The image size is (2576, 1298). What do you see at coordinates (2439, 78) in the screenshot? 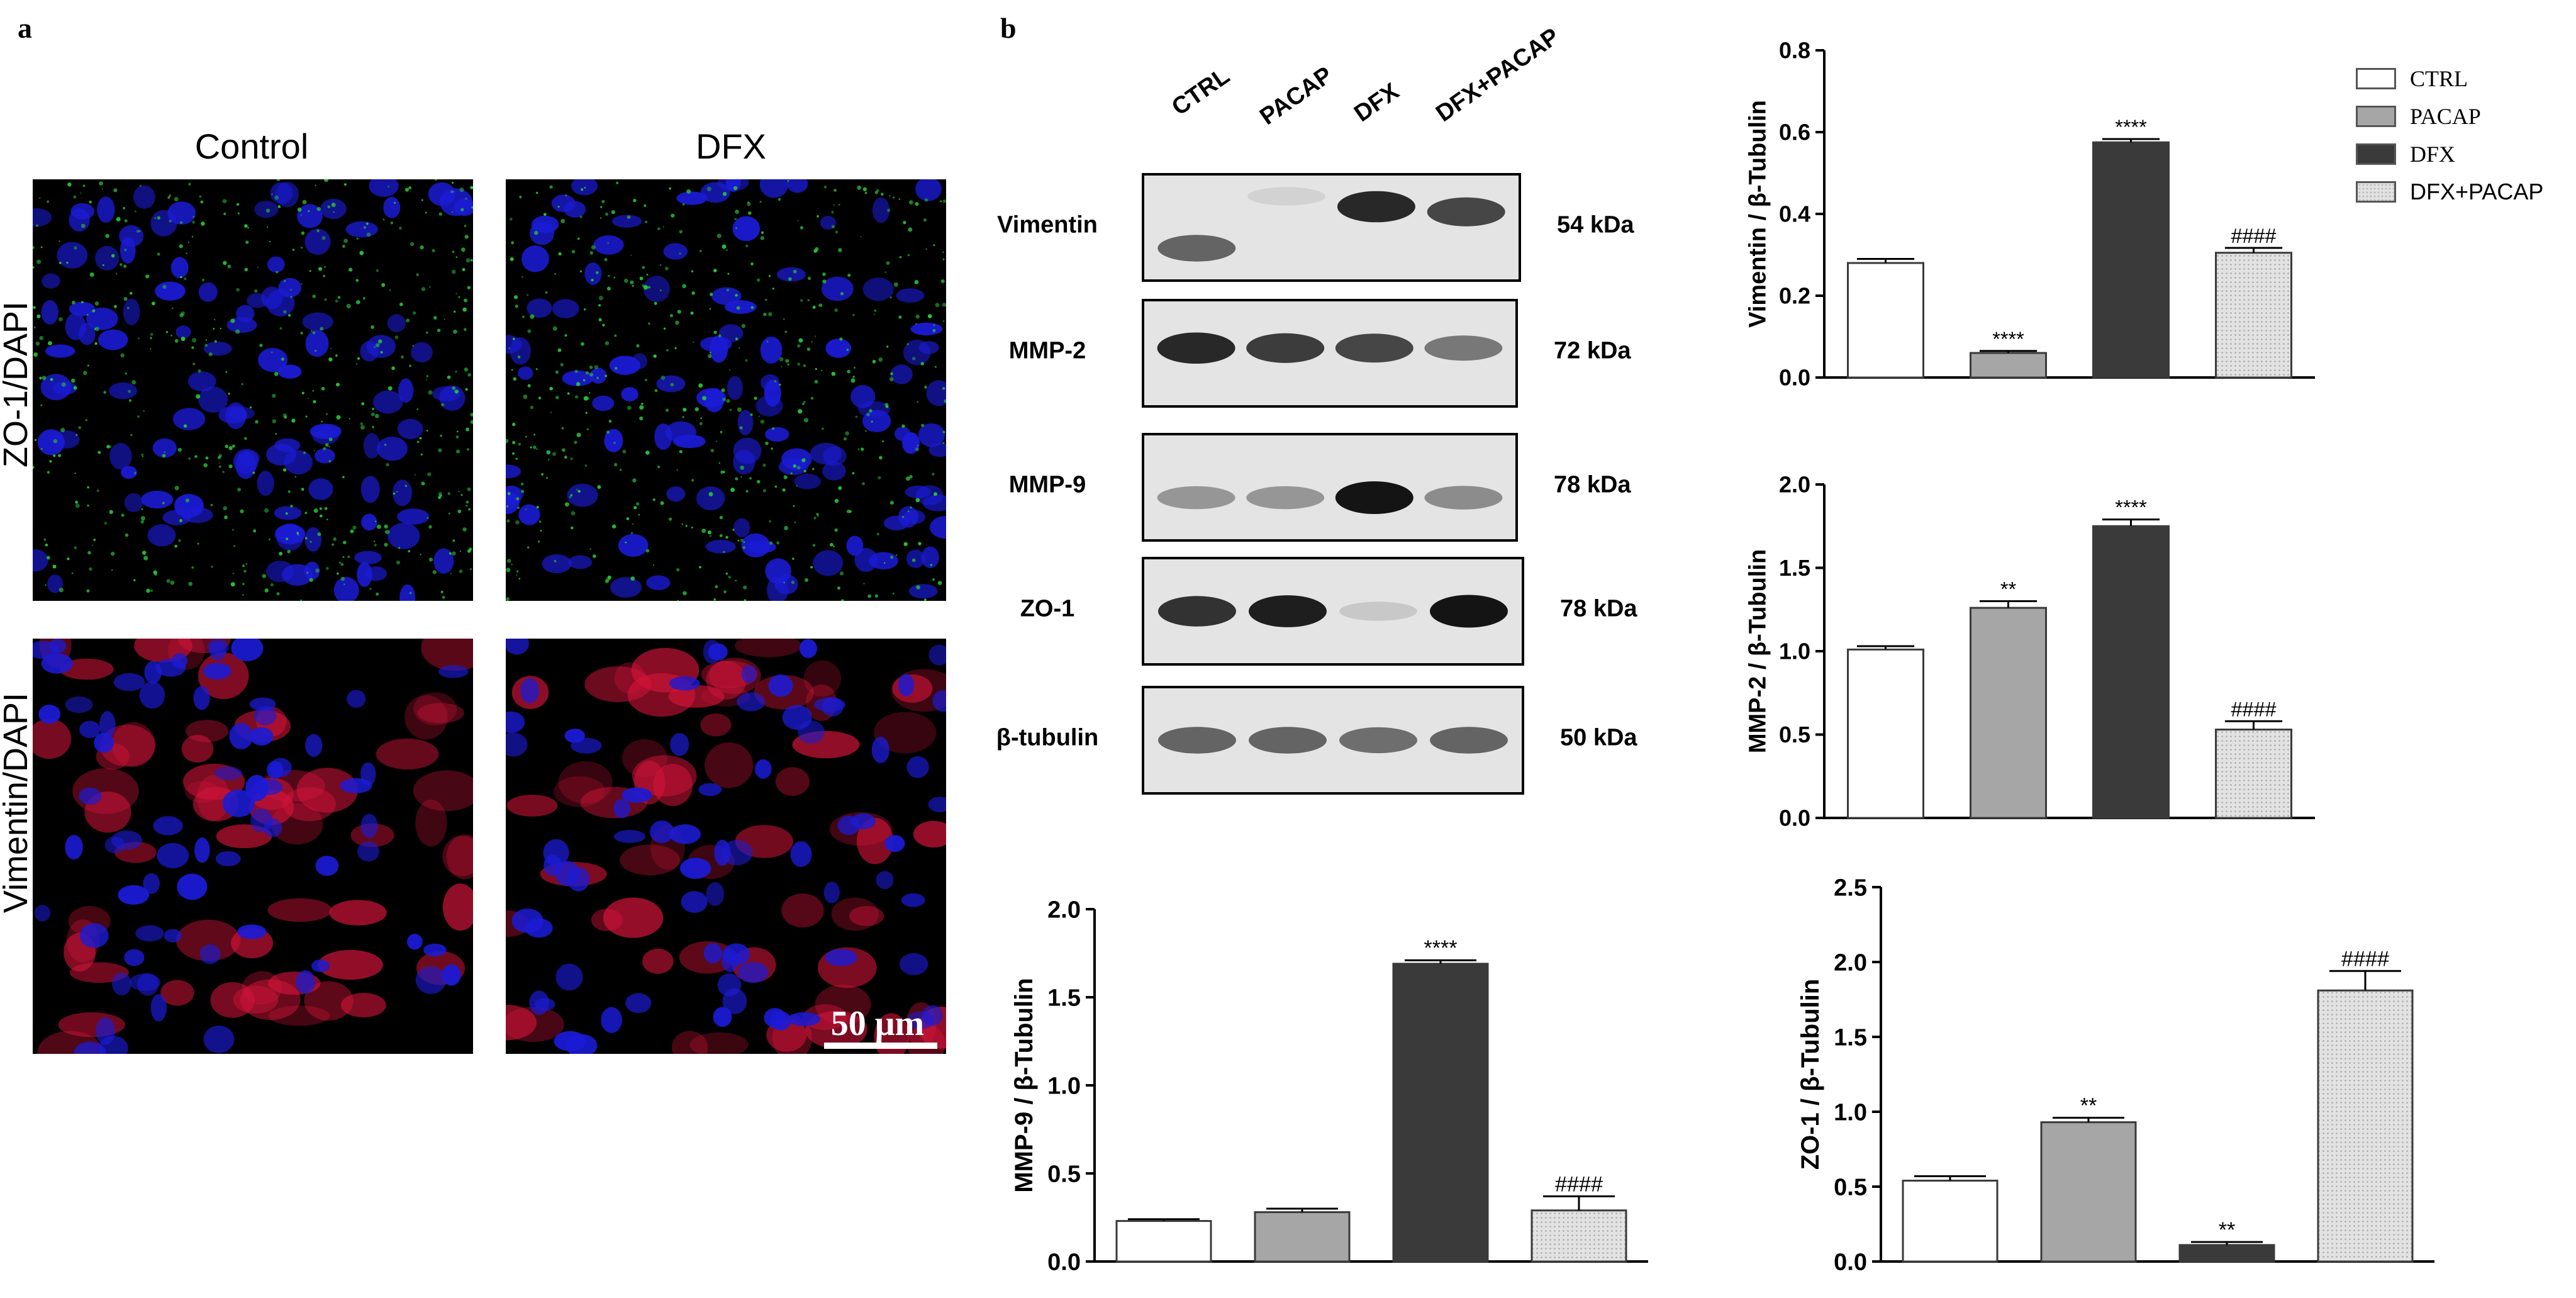
I see `legend-label: CTRL` at bounding box center [2439, 78].